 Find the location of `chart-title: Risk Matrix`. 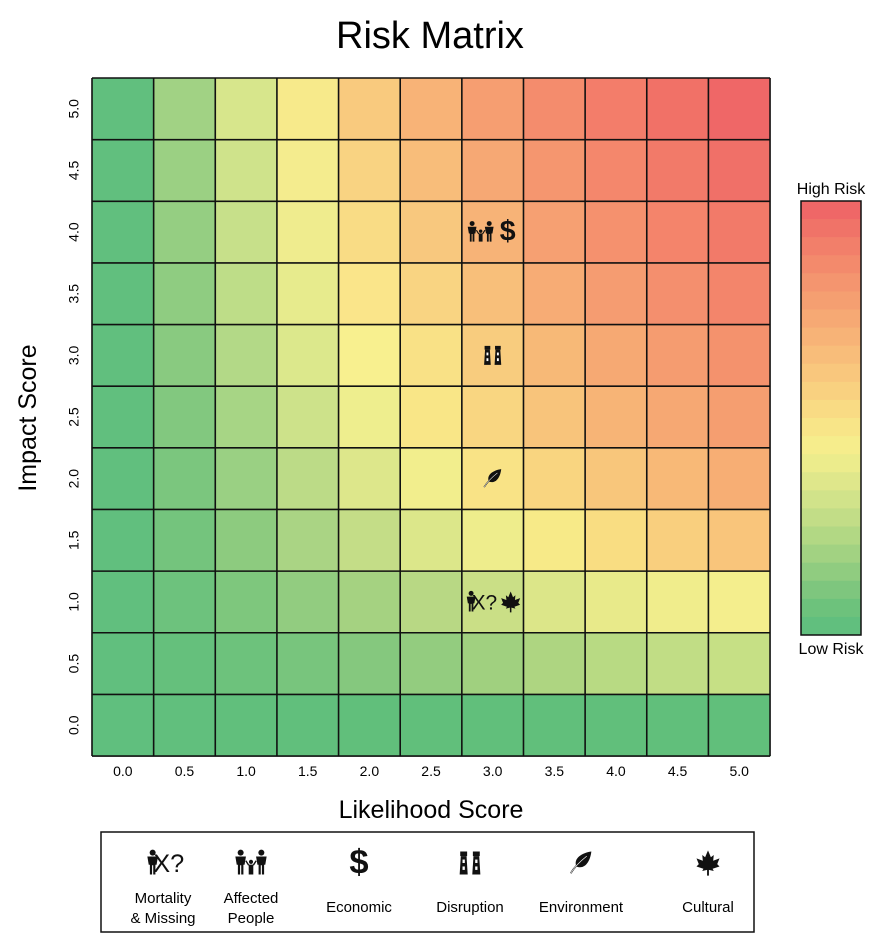

chart-title: Risk Matrix is located at coordinates (430, 36).